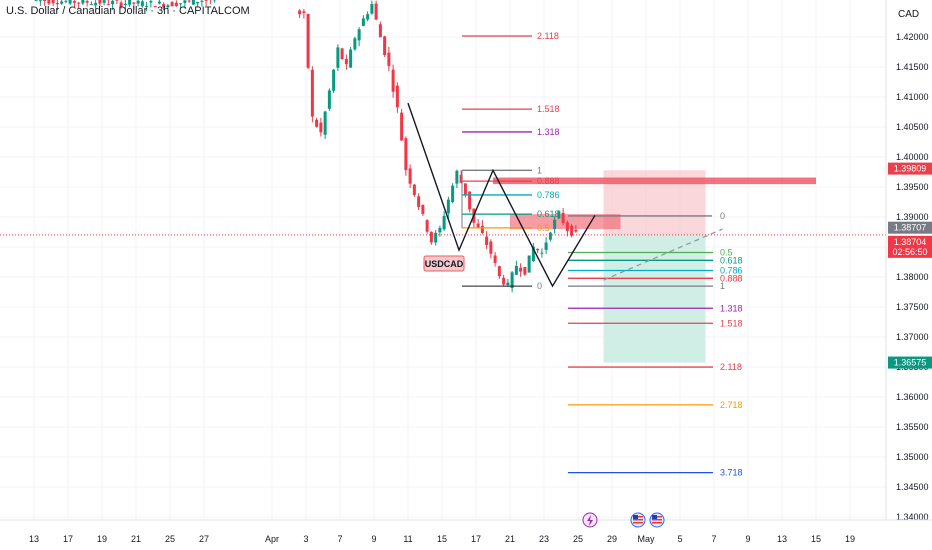  I want to click on target-price-text: 1.36575, so click(910, 363).